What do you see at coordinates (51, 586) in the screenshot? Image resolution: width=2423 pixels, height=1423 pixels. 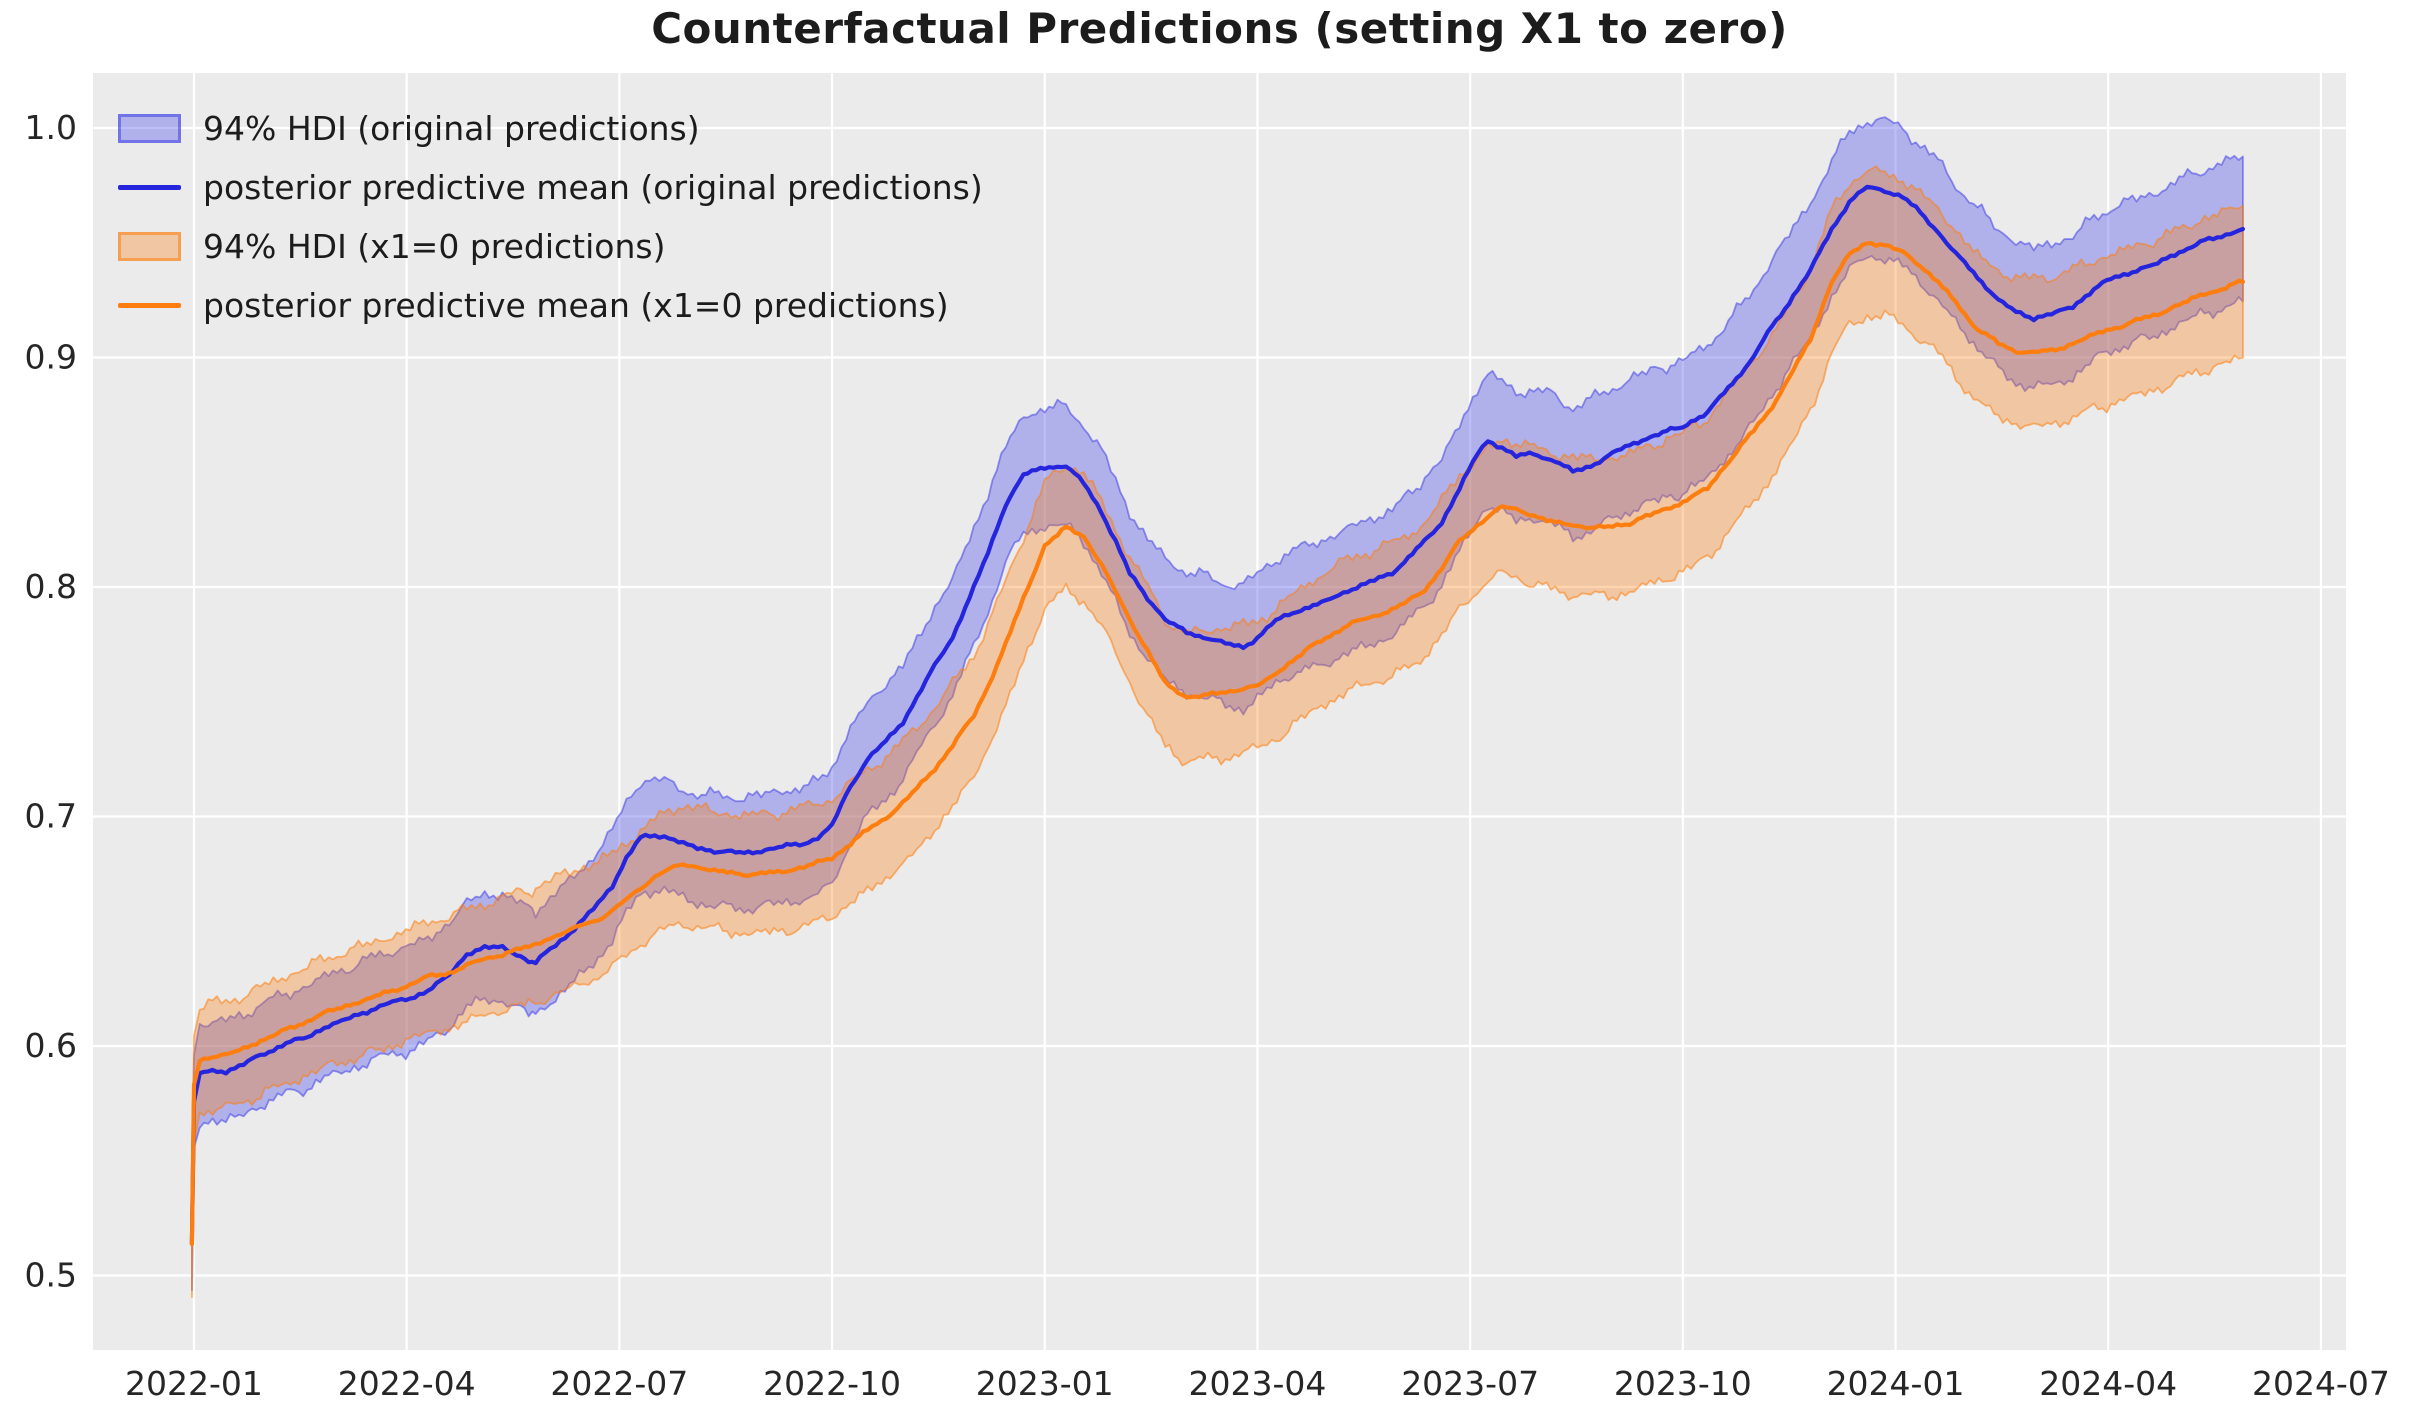 I see `y-tick-label: 0.8` at bounding box center [51, 586].